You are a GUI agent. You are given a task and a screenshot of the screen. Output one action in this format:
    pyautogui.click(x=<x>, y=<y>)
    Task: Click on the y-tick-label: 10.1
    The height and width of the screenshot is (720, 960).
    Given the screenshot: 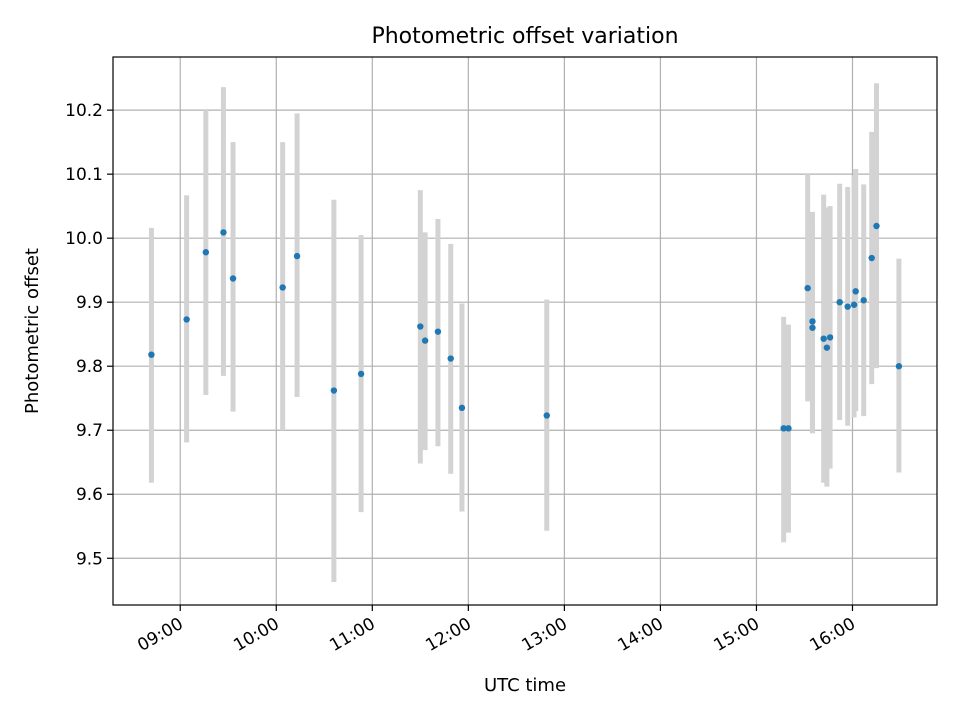 What is the action you would take?
    pyautogui.click(x=84, y=175)
    